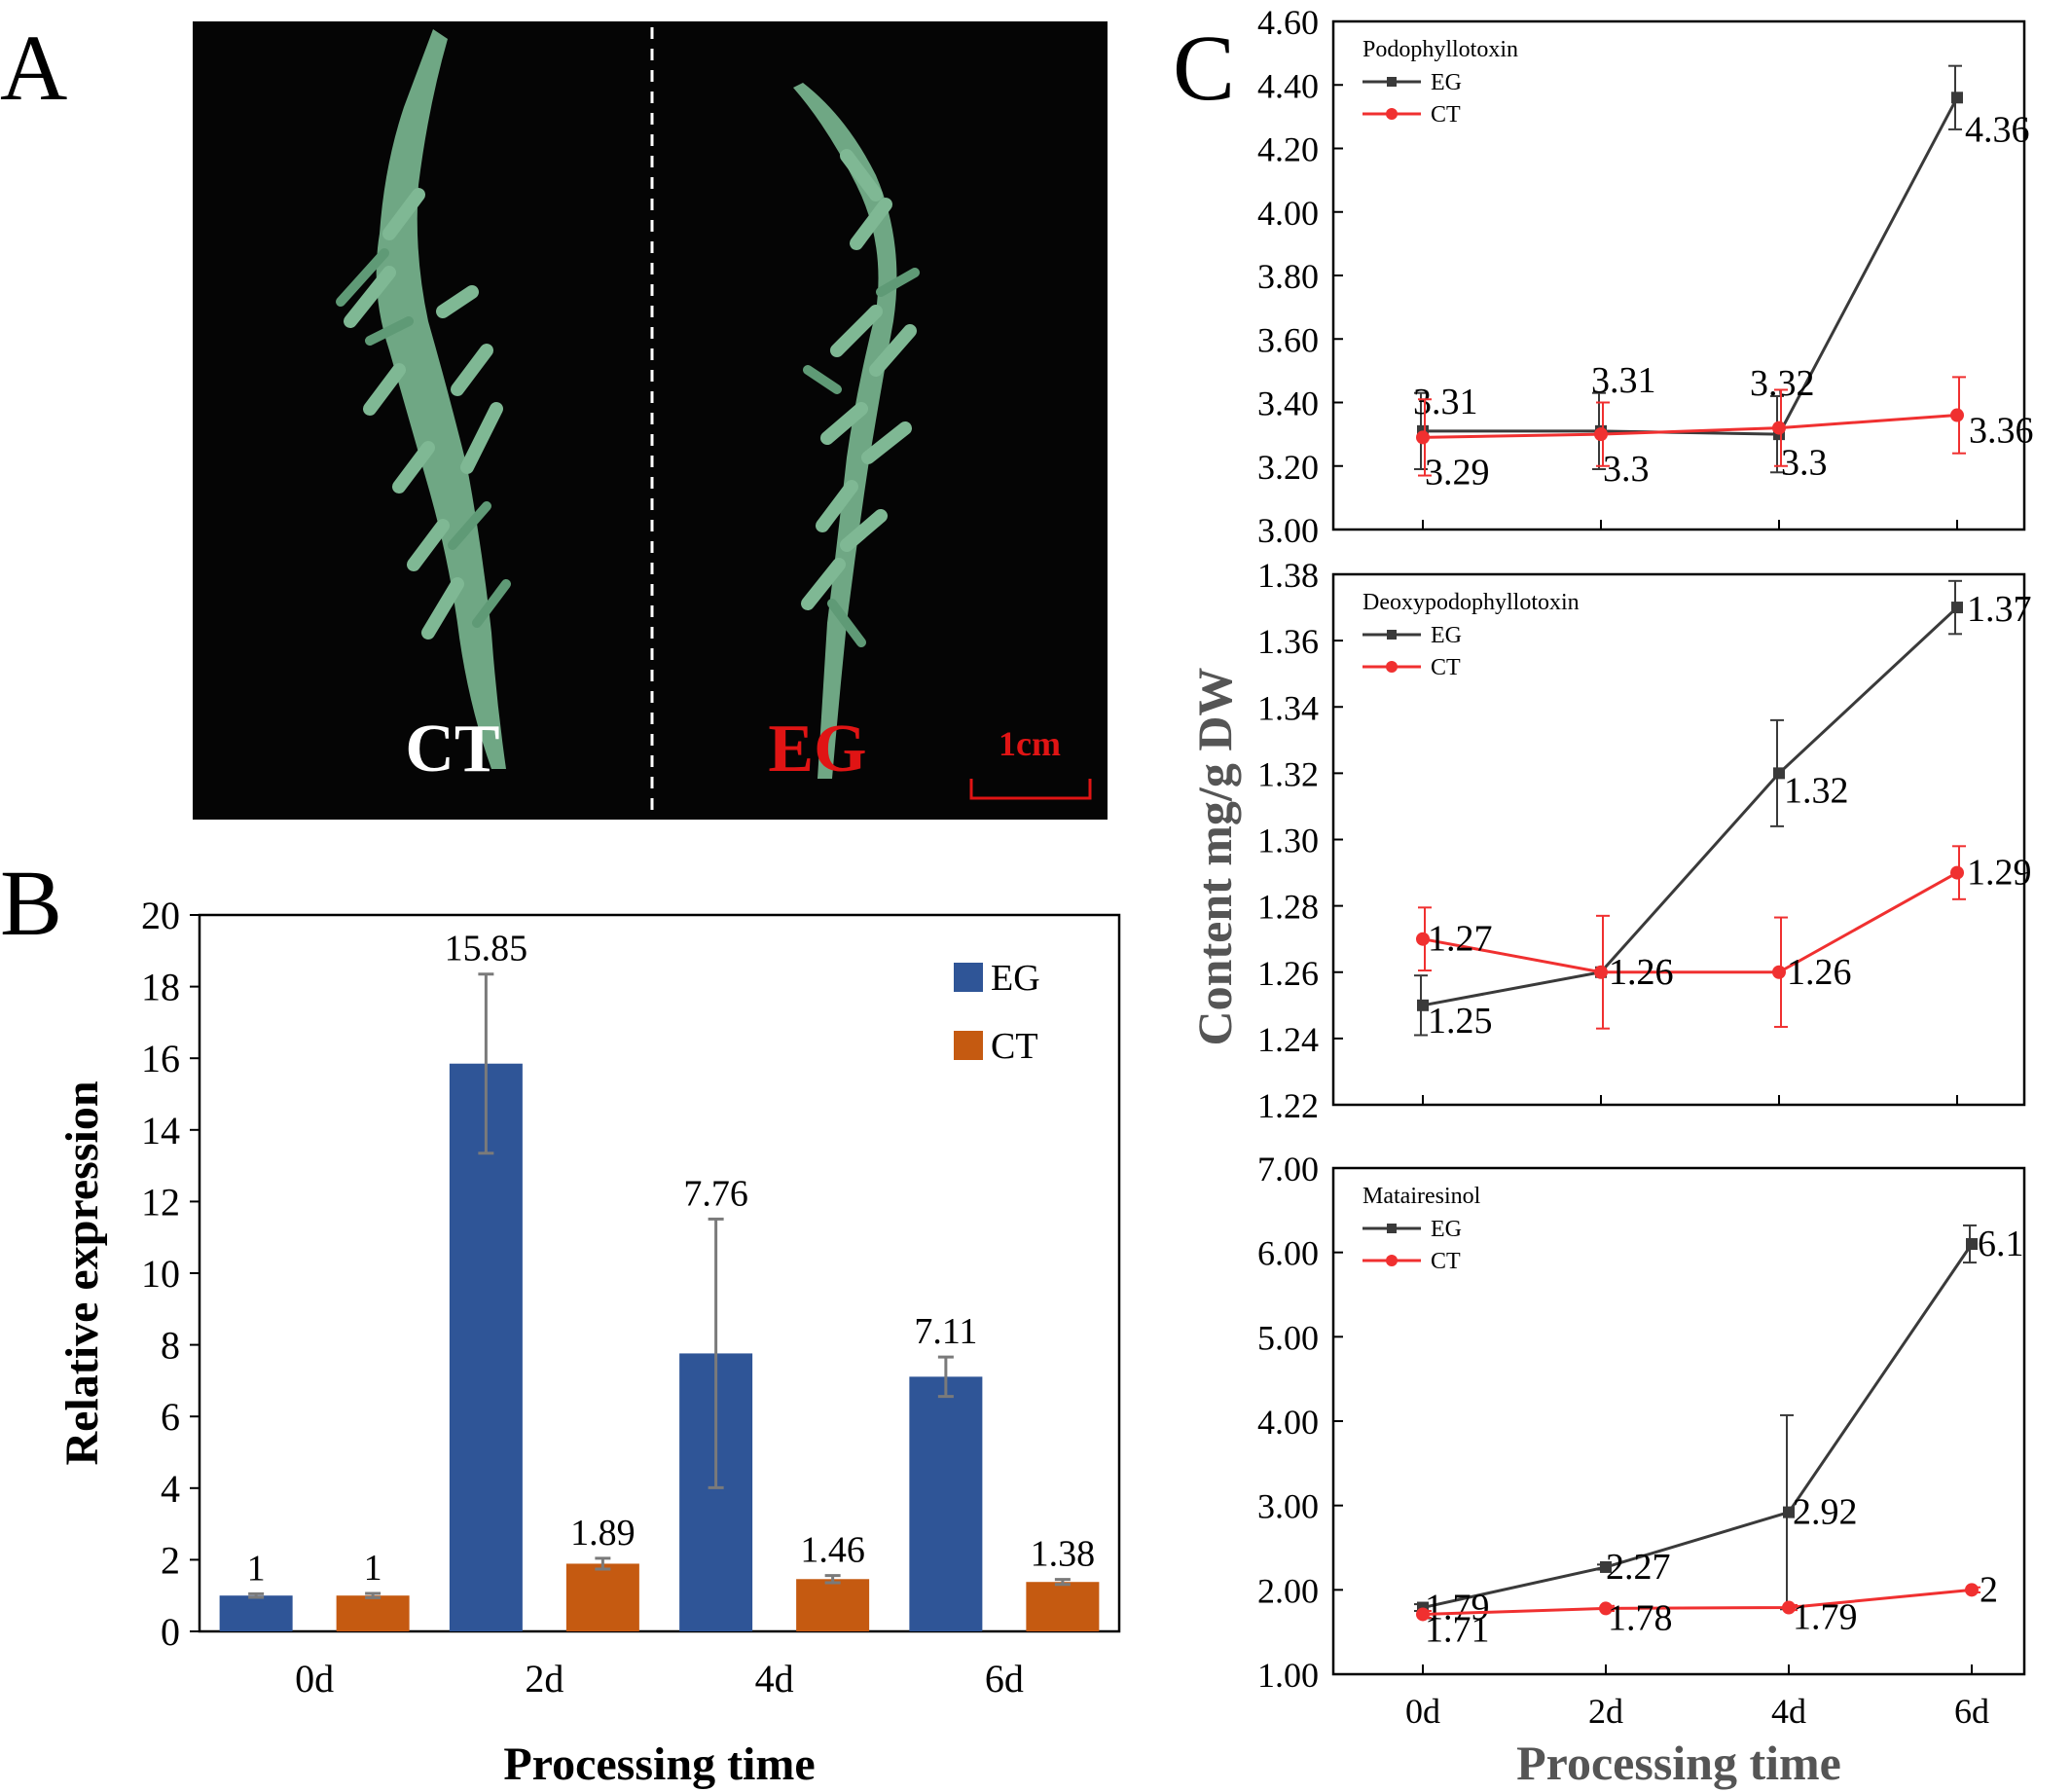  I want to click on legend-swatch-eg, so click(968, 977).